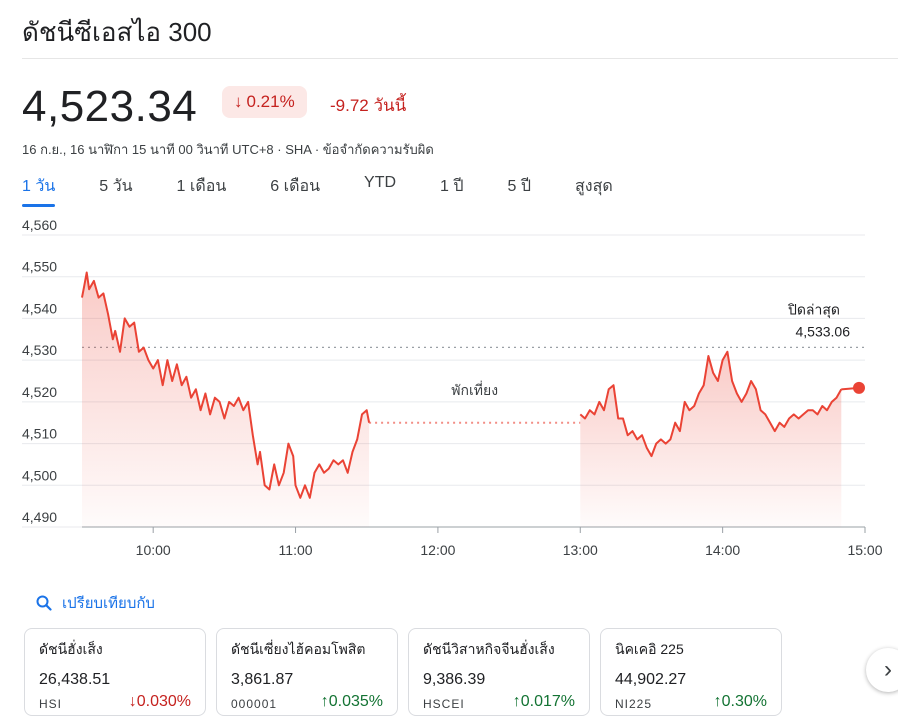  I want to click on tab-1-month: 1 เดือน, so click(201, 186).